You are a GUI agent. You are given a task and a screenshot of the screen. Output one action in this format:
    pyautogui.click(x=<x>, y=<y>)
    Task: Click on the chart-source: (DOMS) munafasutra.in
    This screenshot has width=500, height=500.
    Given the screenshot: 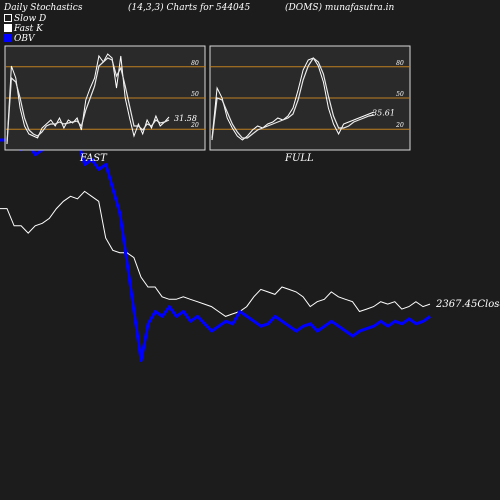 What is the action you would take?
    pyautogui.click(x=340, y=8)
    